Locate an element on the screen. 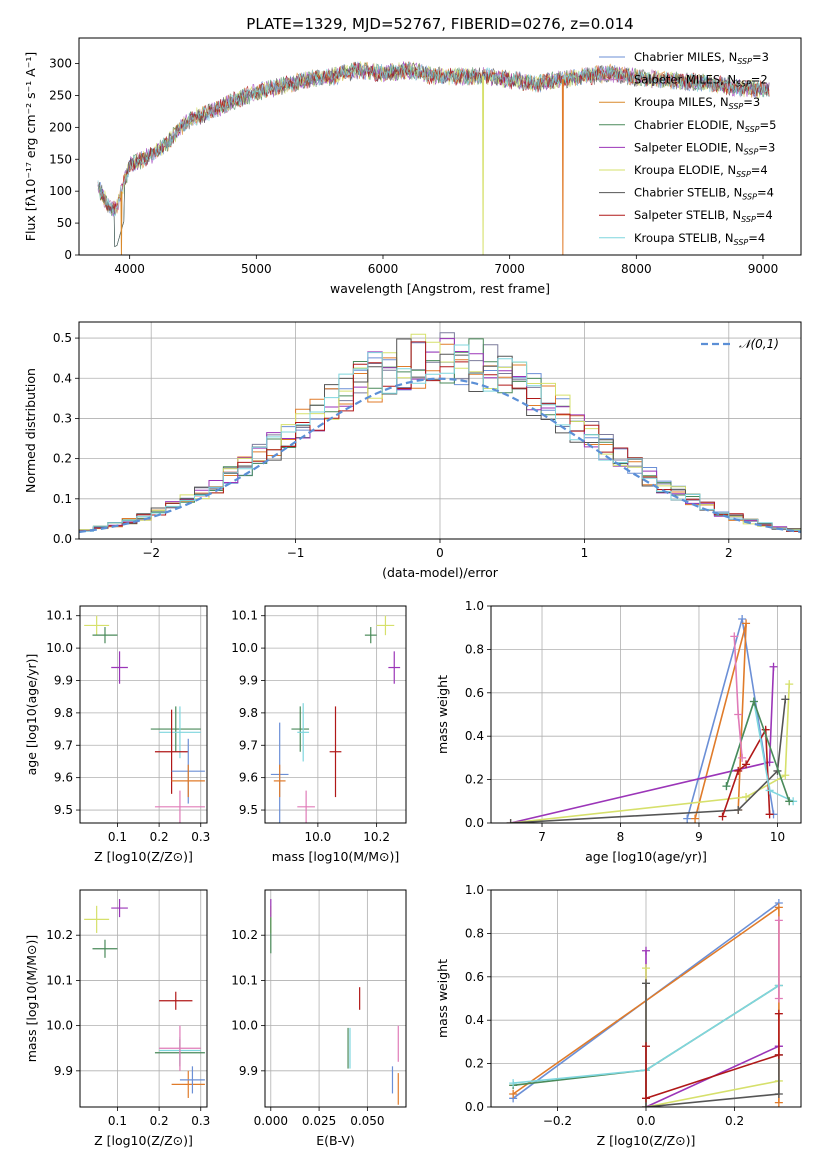 This screenshot has height=1170, width=819. y-tick-label: 0.1 is located at coordinates (62, 499).